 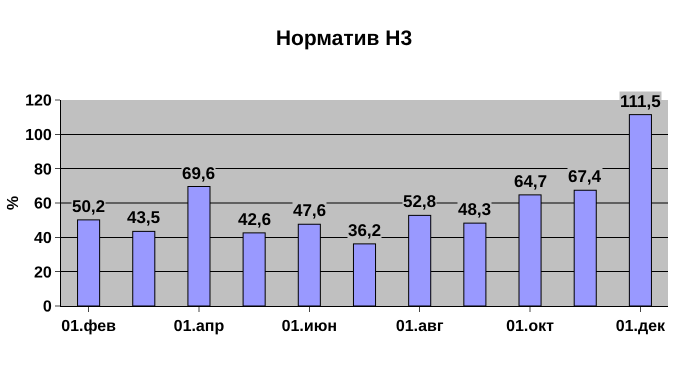 I want to click on x-tick-label: 01.июн, so click(x=310, y=327).